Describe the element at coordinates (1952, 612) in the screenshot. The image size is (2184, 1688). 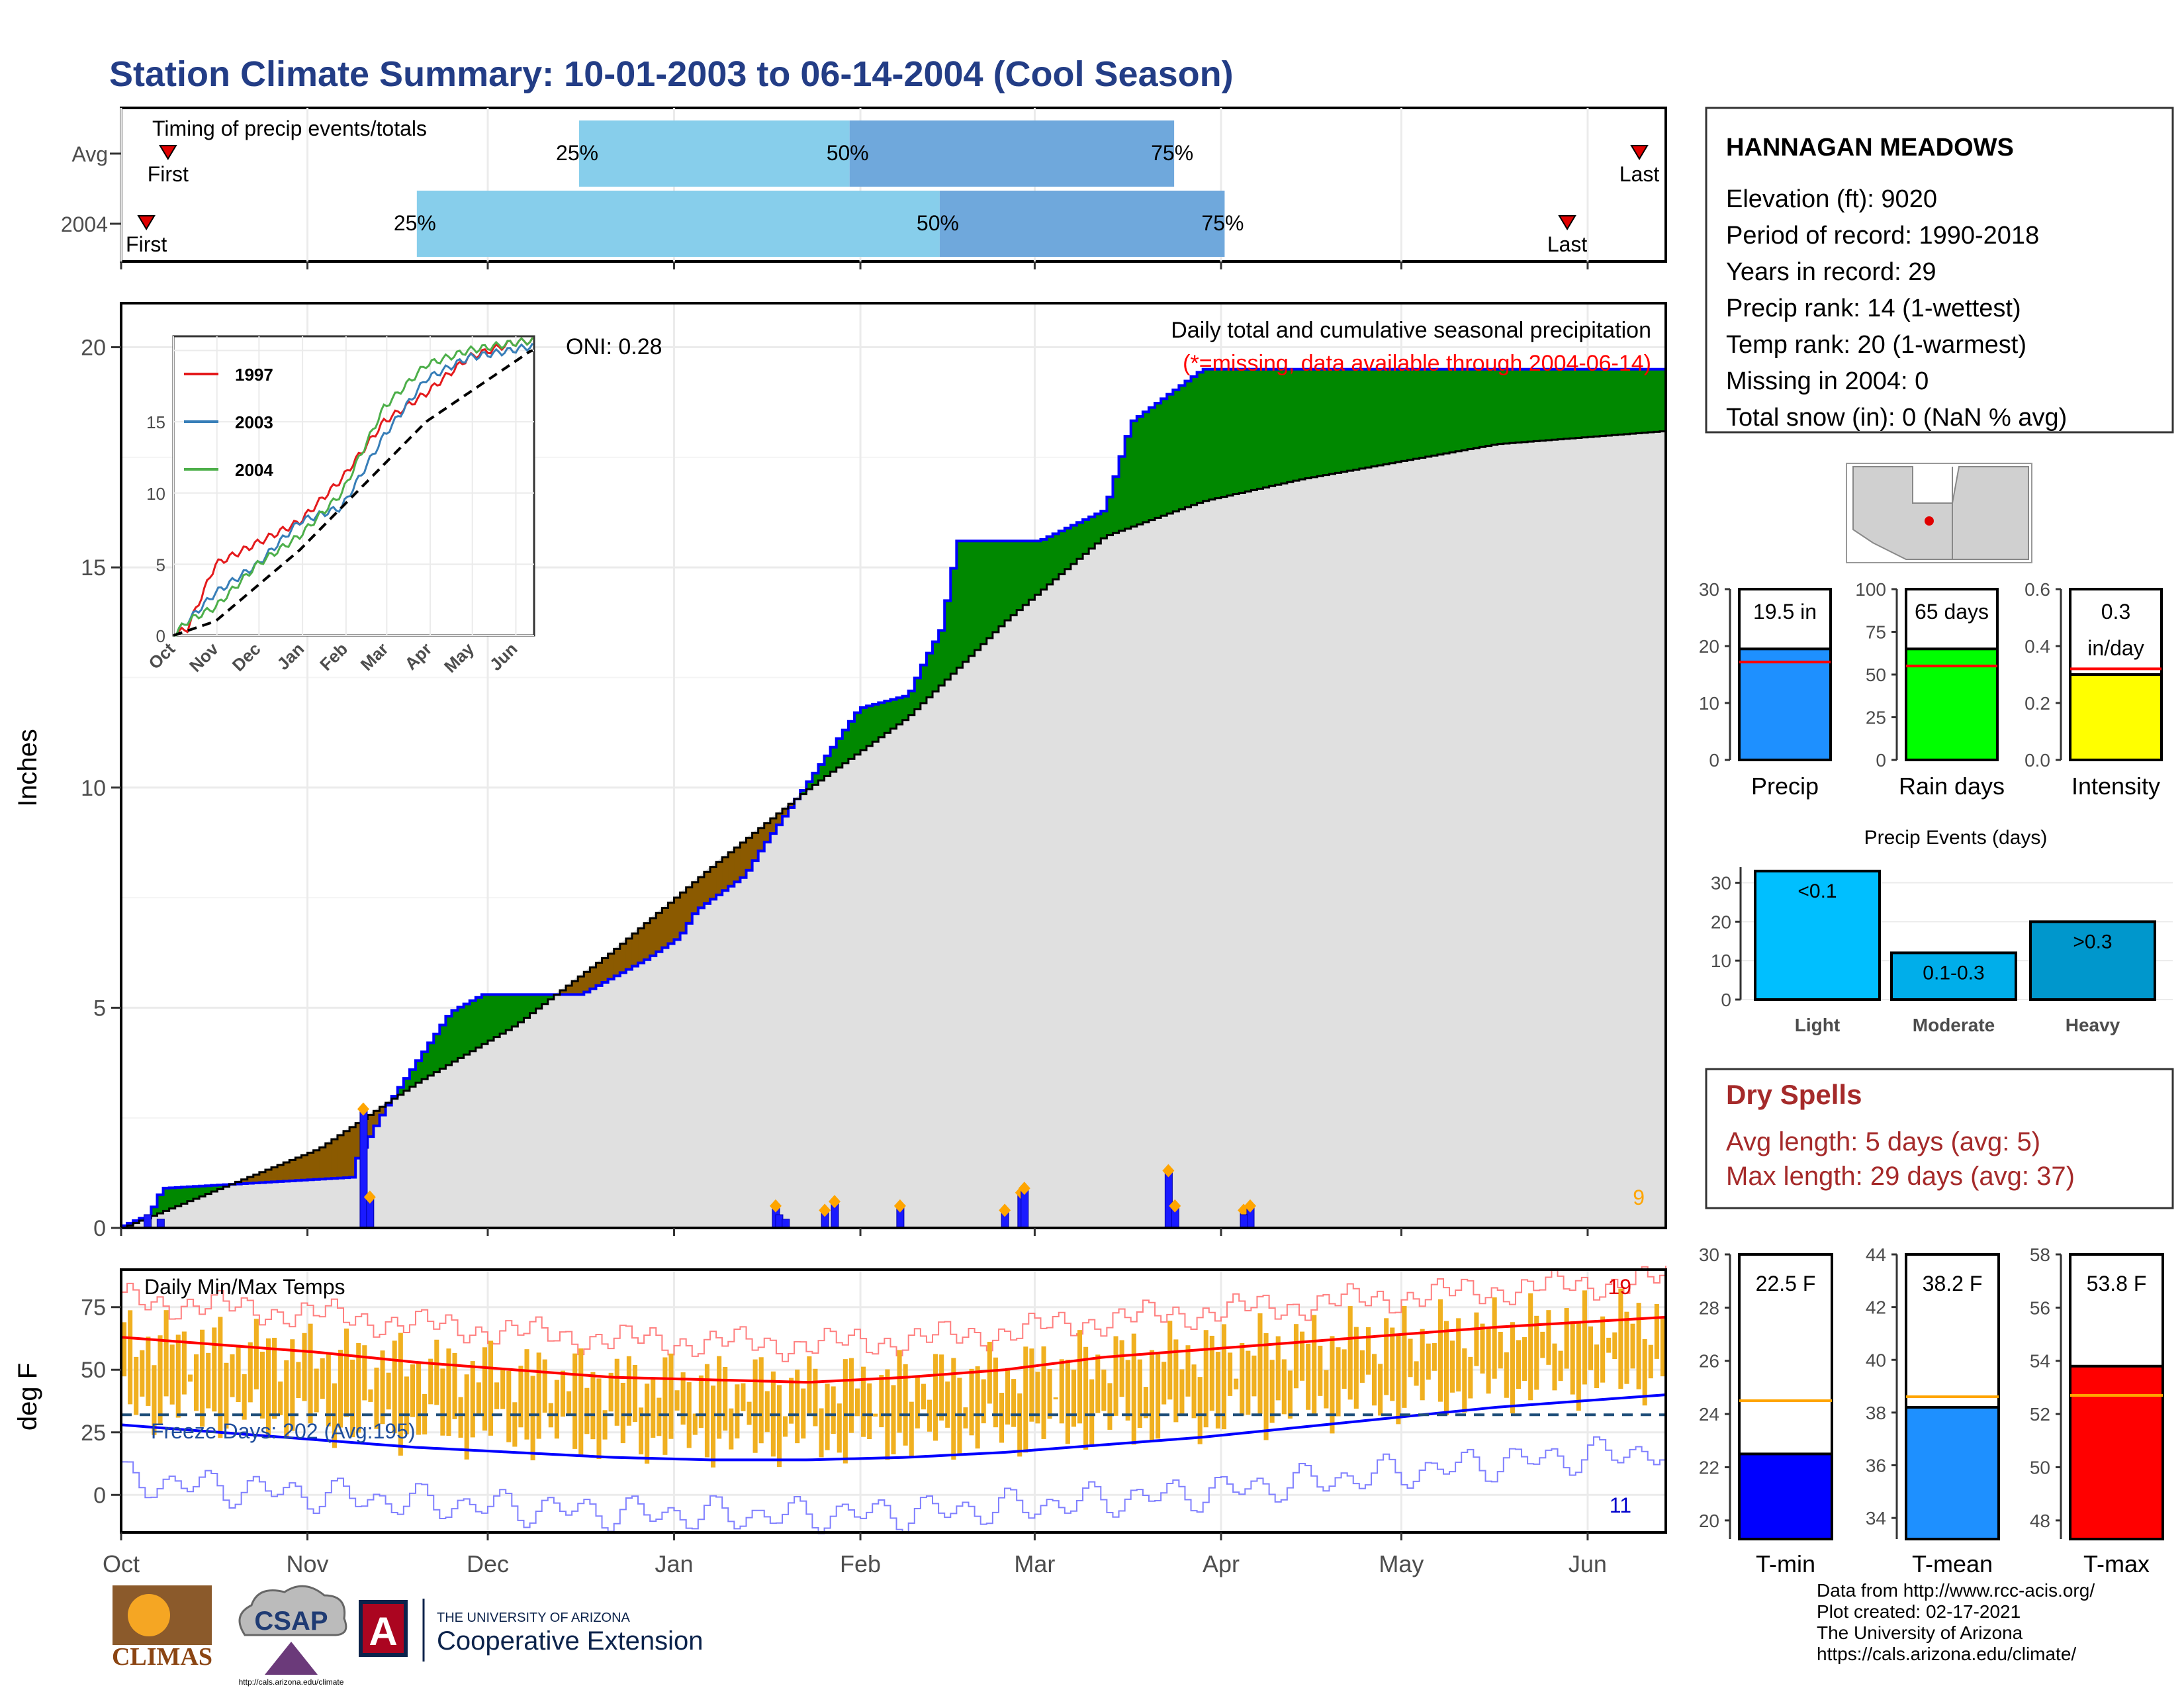
I see `summary-value-label: 65 days` at that location.